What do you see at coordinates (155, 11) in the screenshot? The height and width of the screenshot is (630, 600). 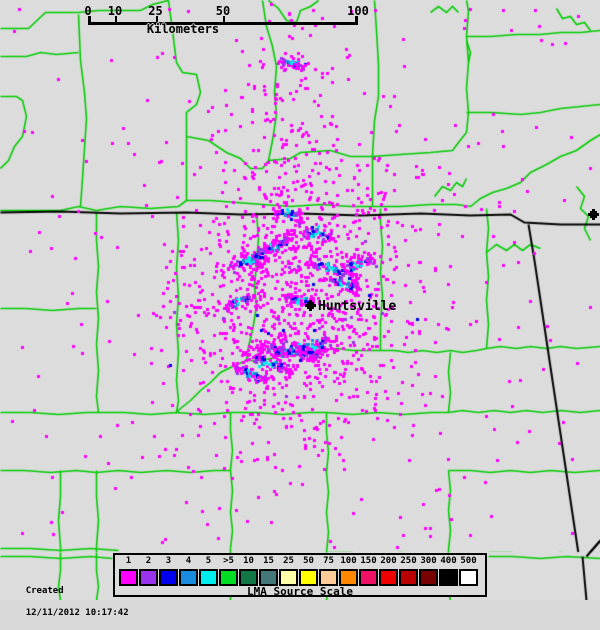 I see `scale-bar-tick-label: 25` at bounding box center [155, 11].